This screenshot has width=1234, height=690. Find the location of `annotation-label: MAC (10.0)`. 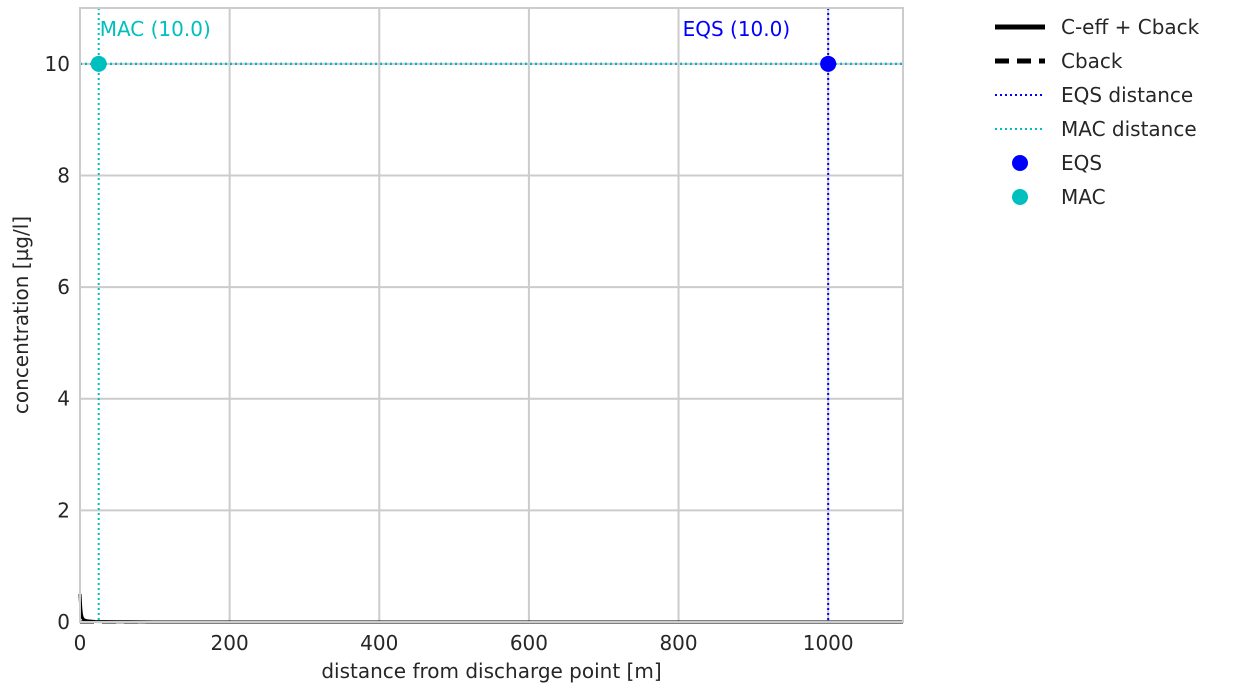

annotation-label: MAC (10.0) is located at coordinates (155, 29).